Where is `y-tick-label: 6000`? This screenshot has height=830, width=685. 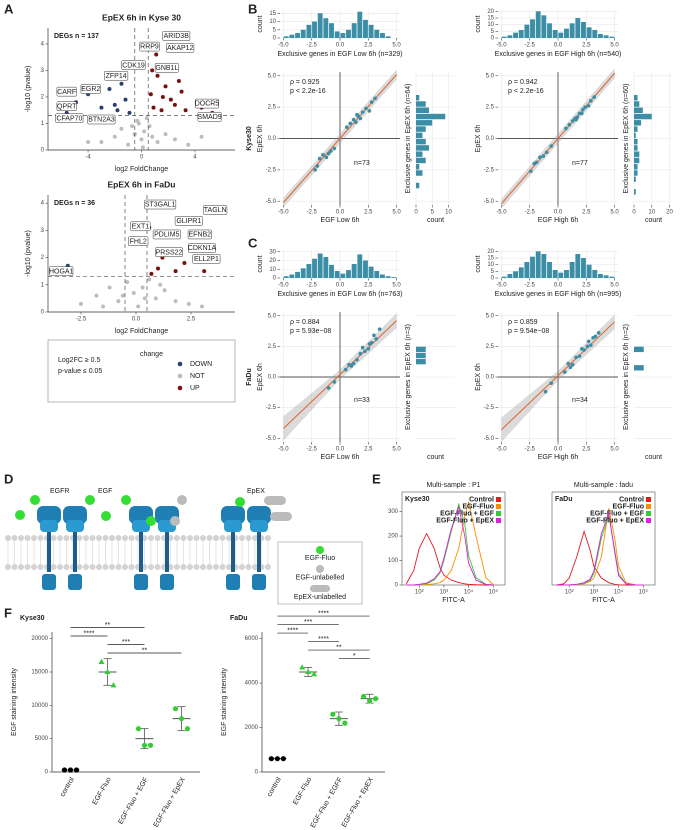
y-tick-label: 6000 is located at coordinates (252, 639).